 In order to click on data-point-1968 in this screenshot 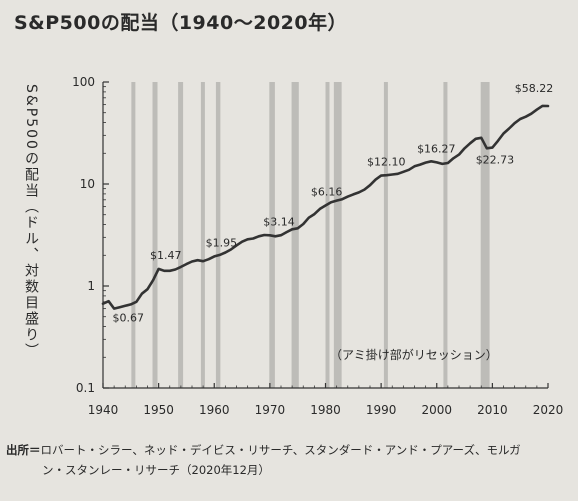, I will do `click(258, 236)`.